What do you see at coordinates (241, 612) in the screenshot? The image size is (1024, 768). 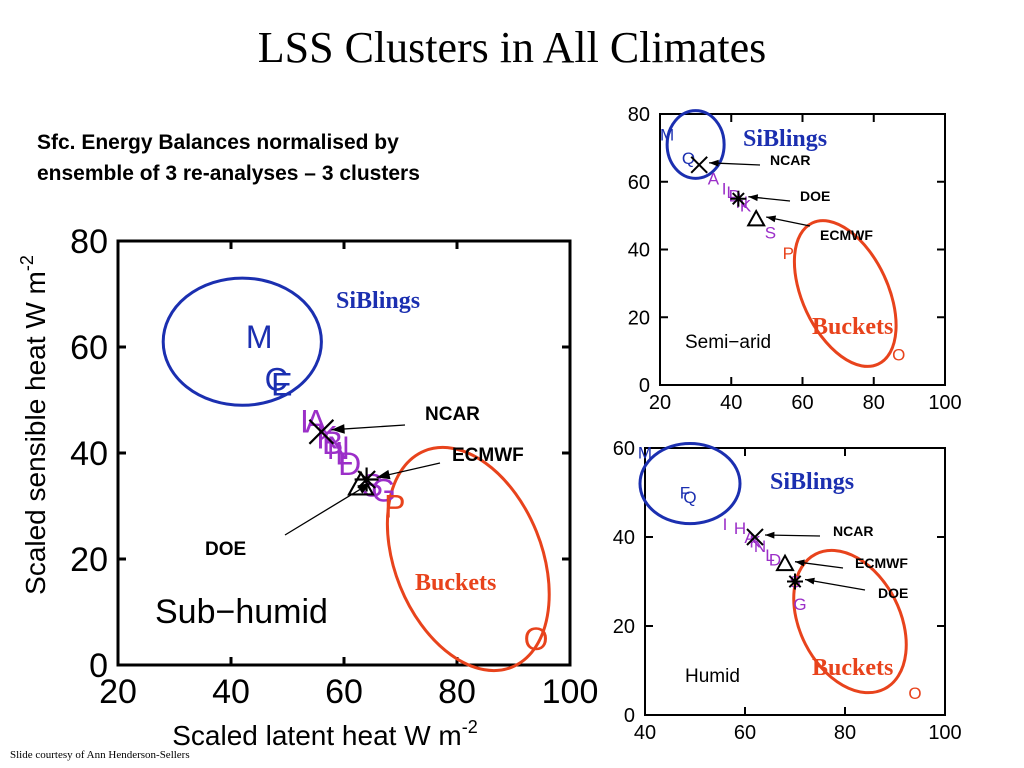 I see `region-label: Sub−humid` at bounding box center [241, 612].